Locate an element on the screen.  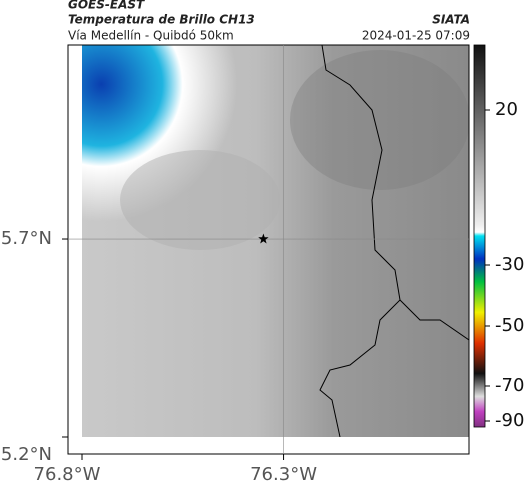
route: Vía Medellín - Quibdó 50km is located at coordinates (151, 36).